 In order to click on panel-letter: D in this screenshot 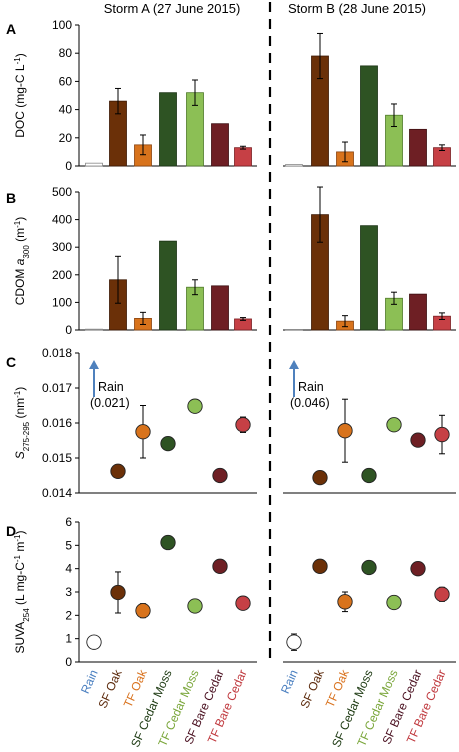, I will do `click(11, 531)`.